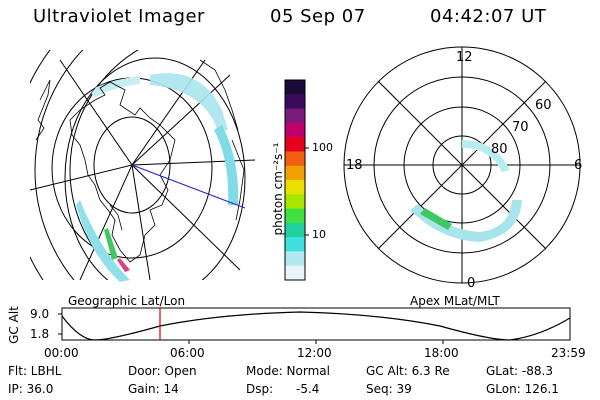 The image size is (600, 400). I want to click on timeline-xtick-1200: 12:00, so click(314, 353).